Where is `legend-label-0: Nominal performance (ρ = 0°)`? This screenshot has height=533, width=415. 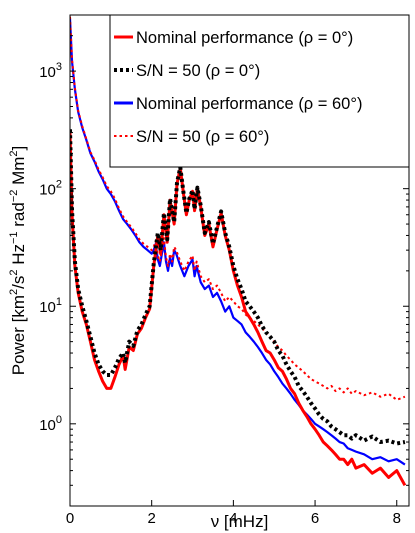
legend-label-0: Nominal performance (ρ = 0°) is located at coordinates (244, 38).